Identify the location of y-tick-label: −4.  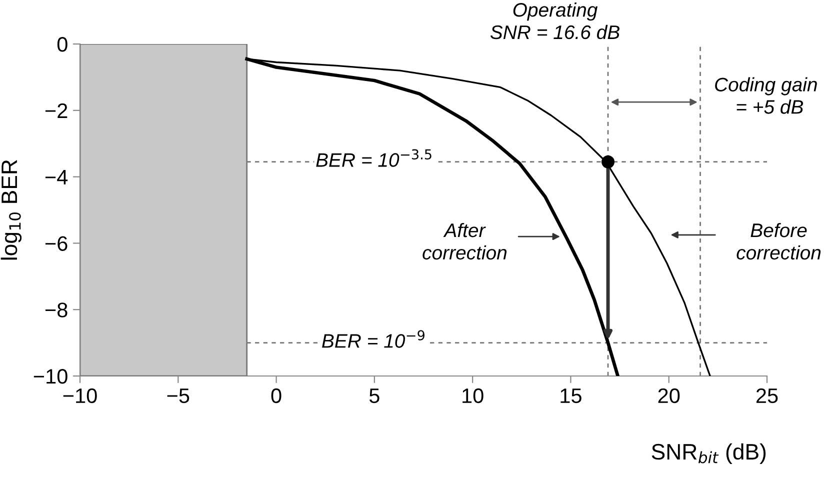
(56, 177).